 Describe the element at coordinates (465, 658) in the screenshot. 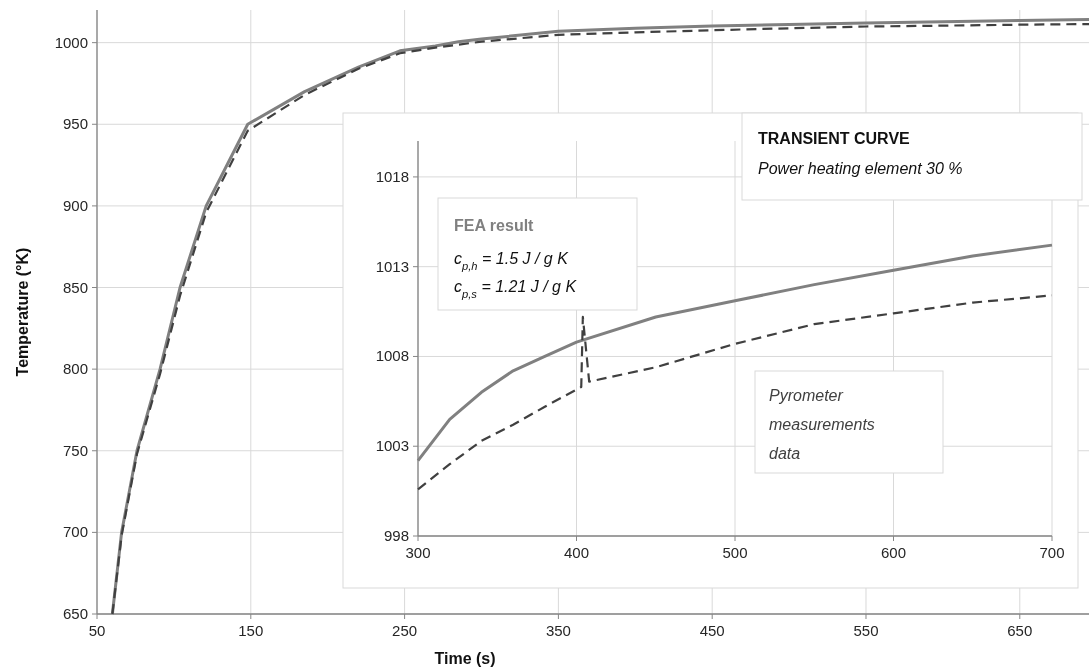

I see `x-axis-title: Time (s)` at that location.